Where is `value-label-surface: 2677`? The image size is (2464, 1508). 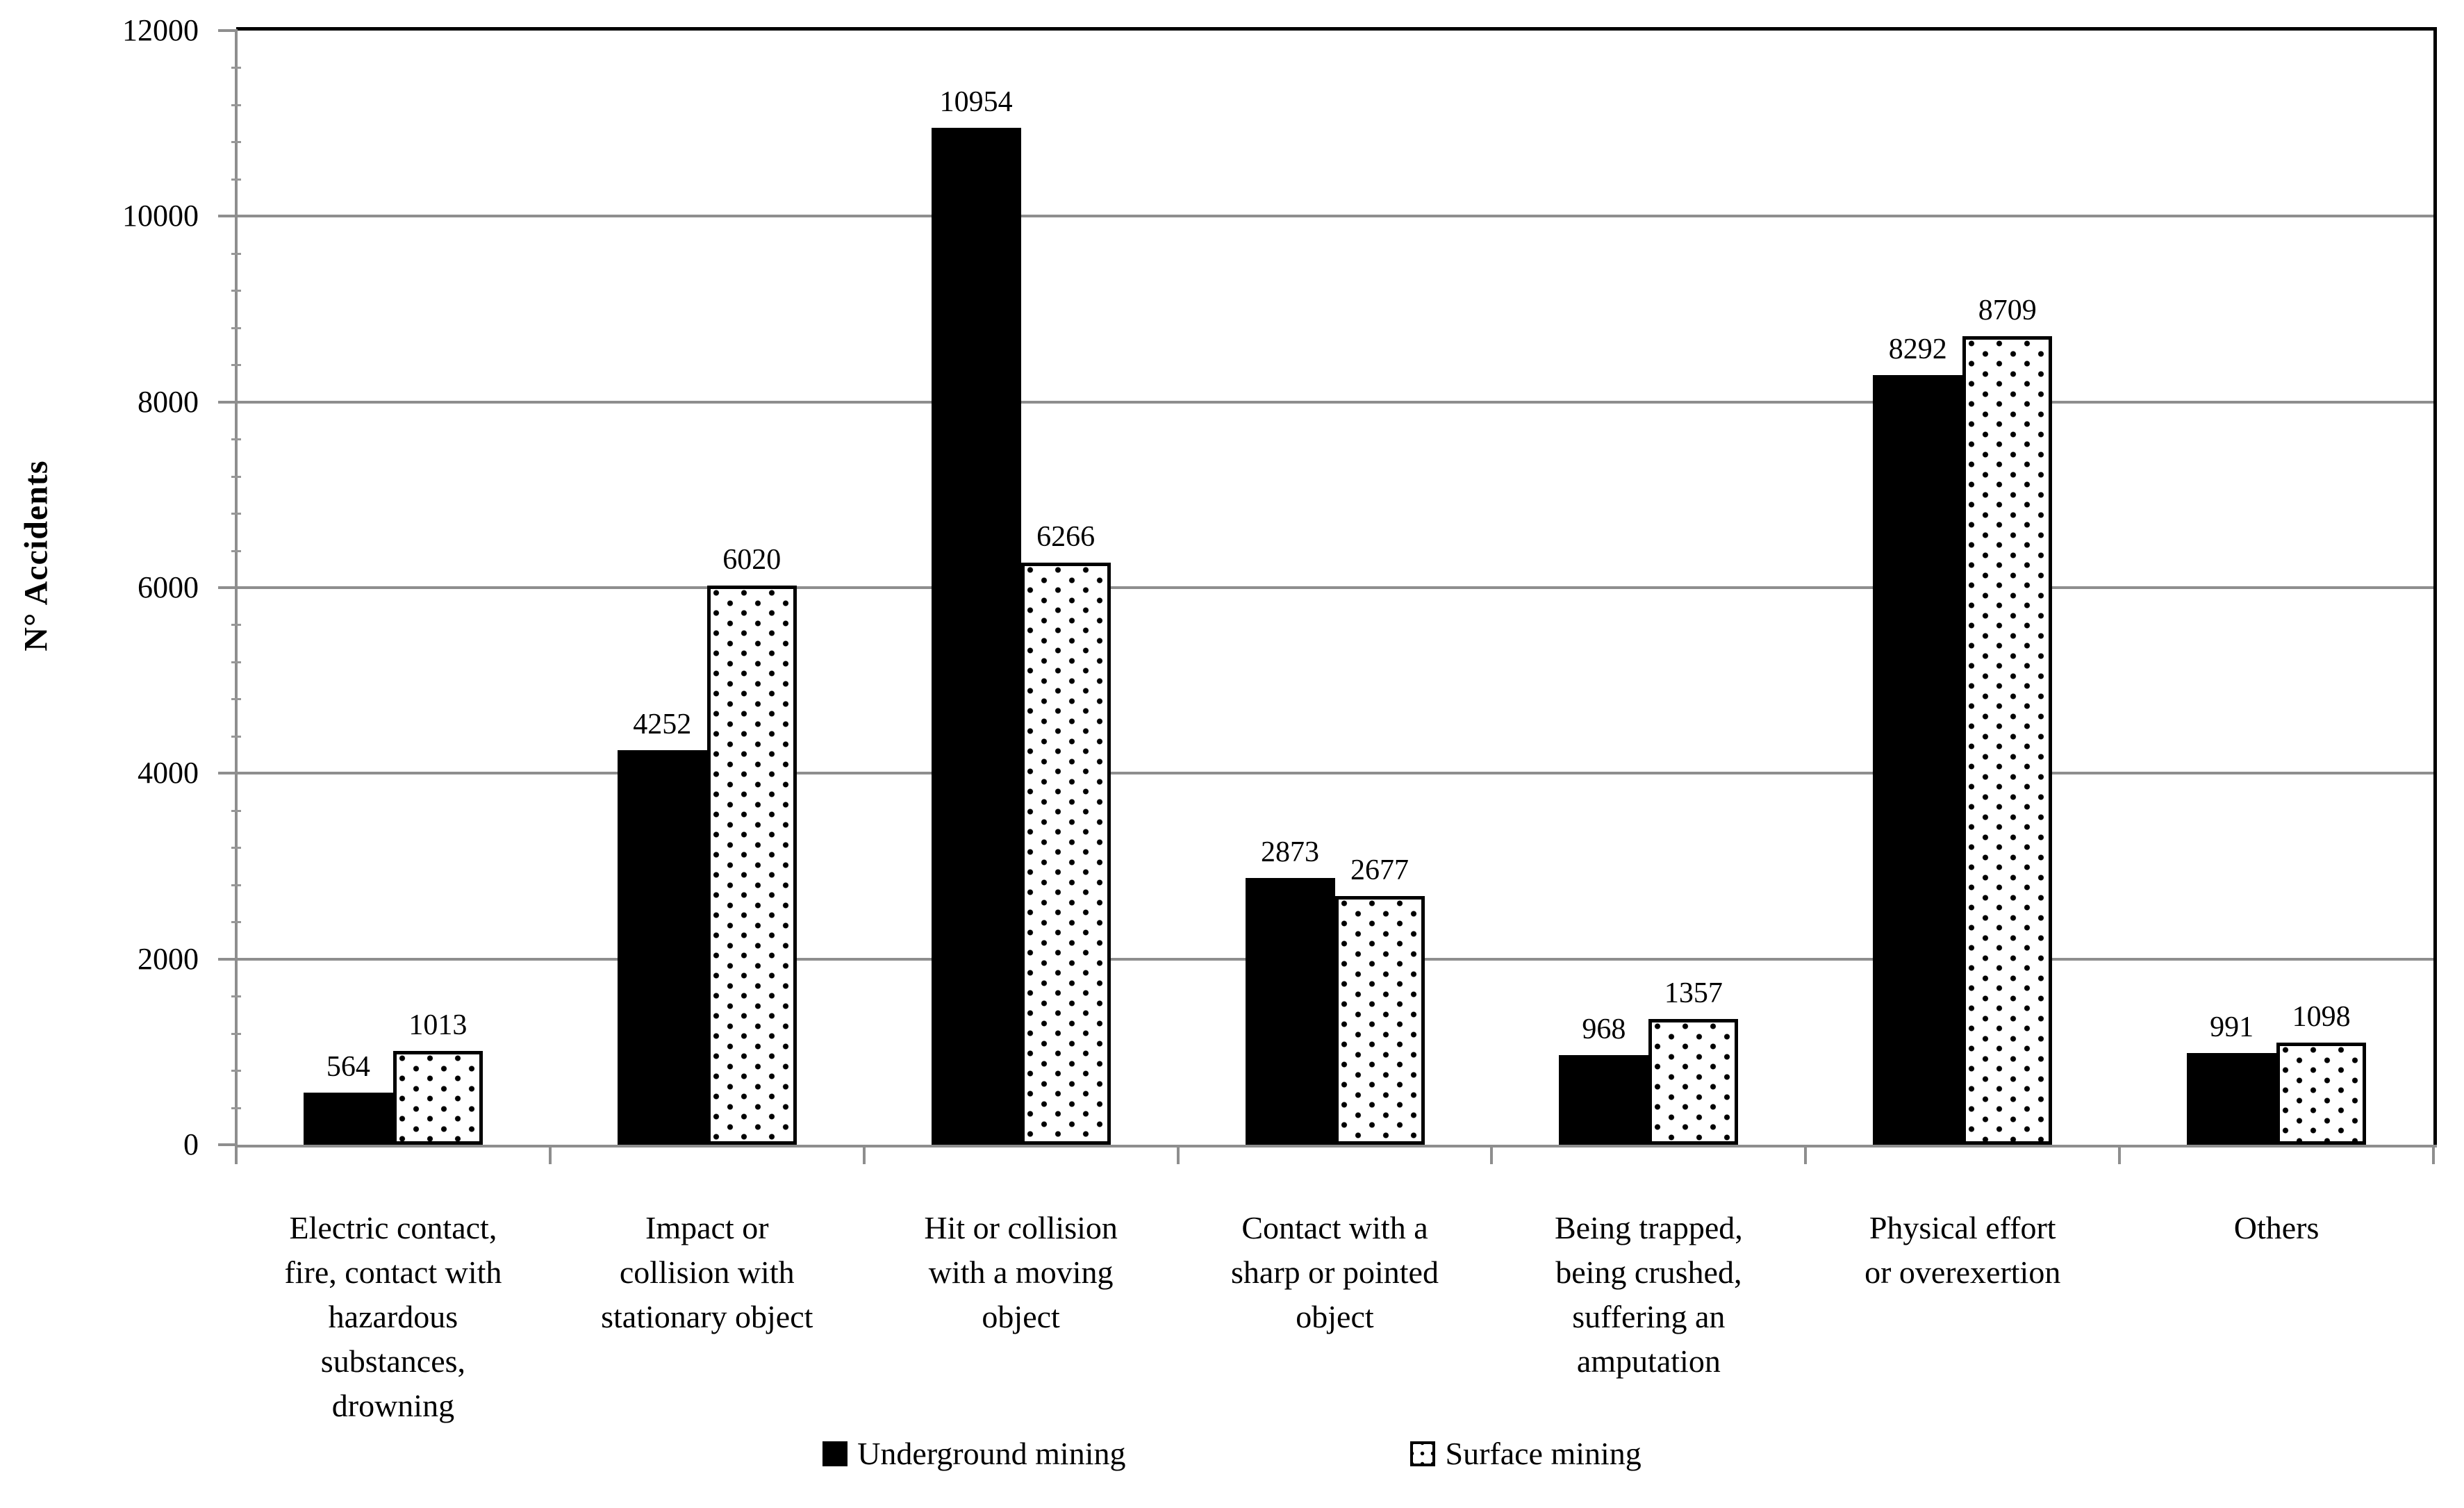 value-label-surface: 2677 is located at coordinates (1379, 871).